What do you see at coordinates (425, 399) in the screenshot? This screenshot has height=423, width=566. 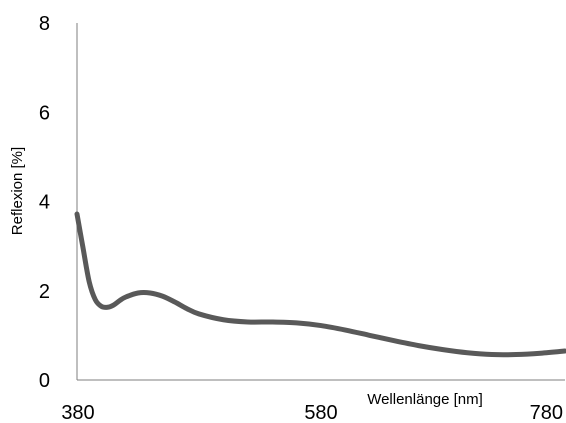 I see `x-axis-label: Wellenlänge [nm]` at bounding box center [425, 399].